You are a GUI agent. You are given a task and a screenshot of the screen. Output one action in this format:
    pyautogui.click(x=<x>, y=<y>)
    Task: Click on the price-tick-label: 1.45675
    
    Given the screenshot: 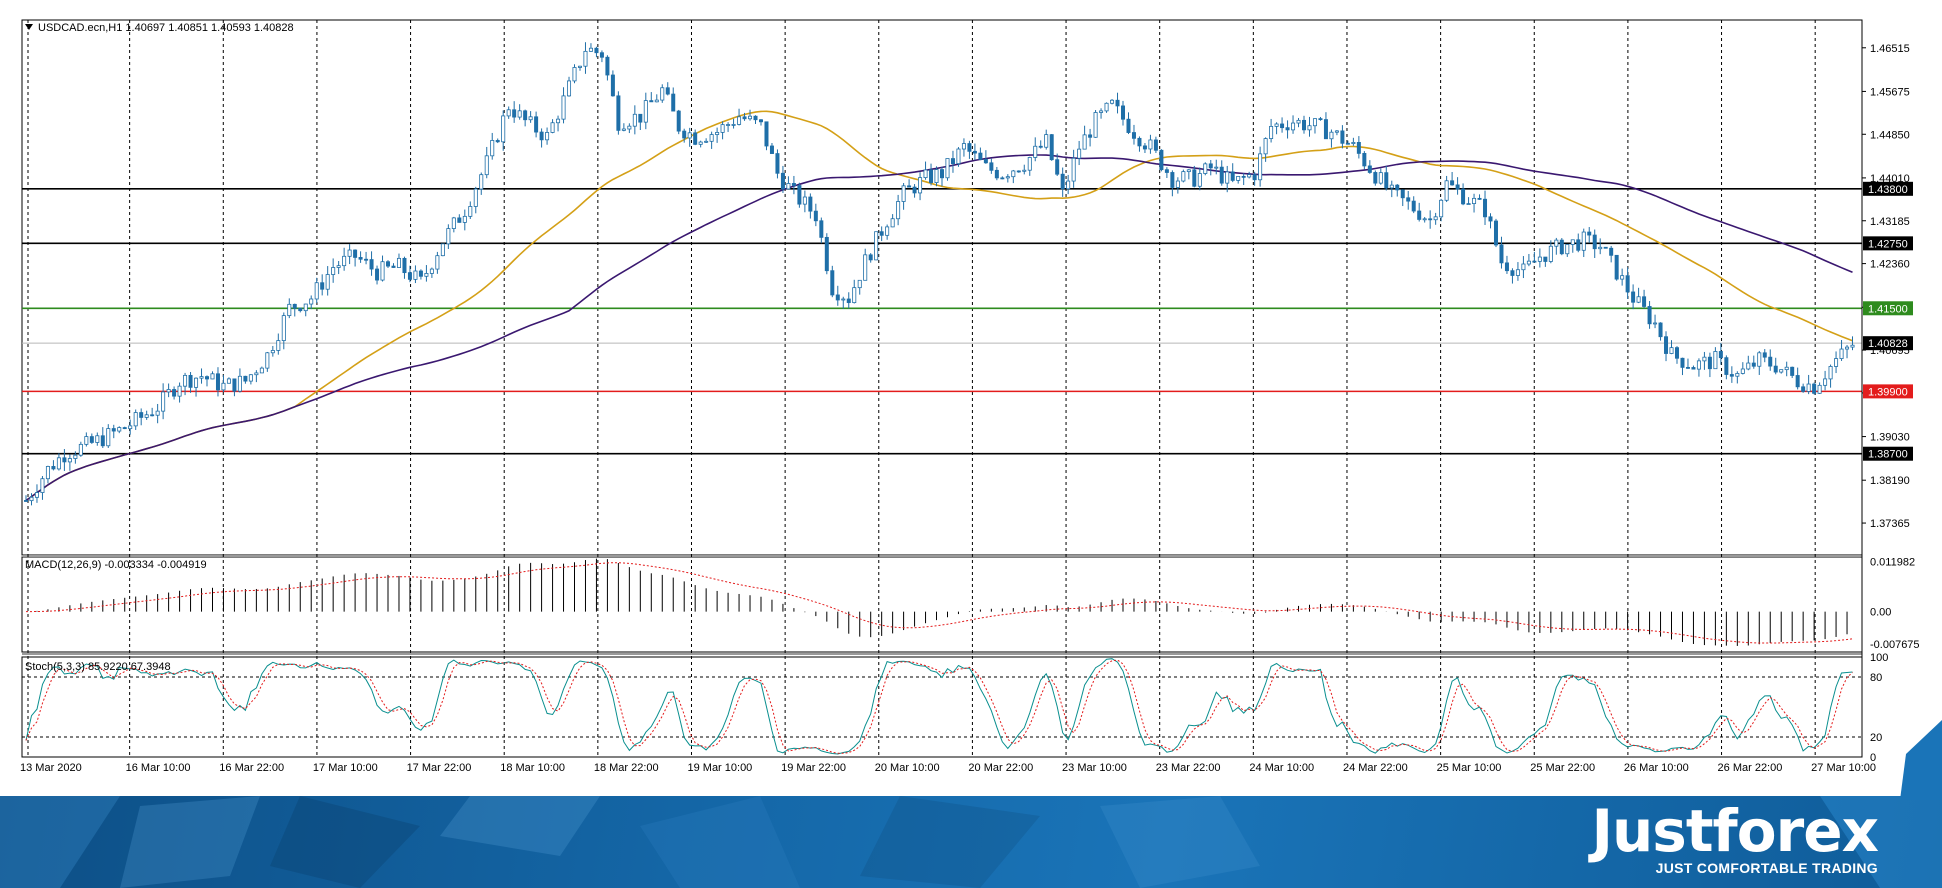 What is the action you would take?
    pyautogui.click(x=1890, y=92)
    